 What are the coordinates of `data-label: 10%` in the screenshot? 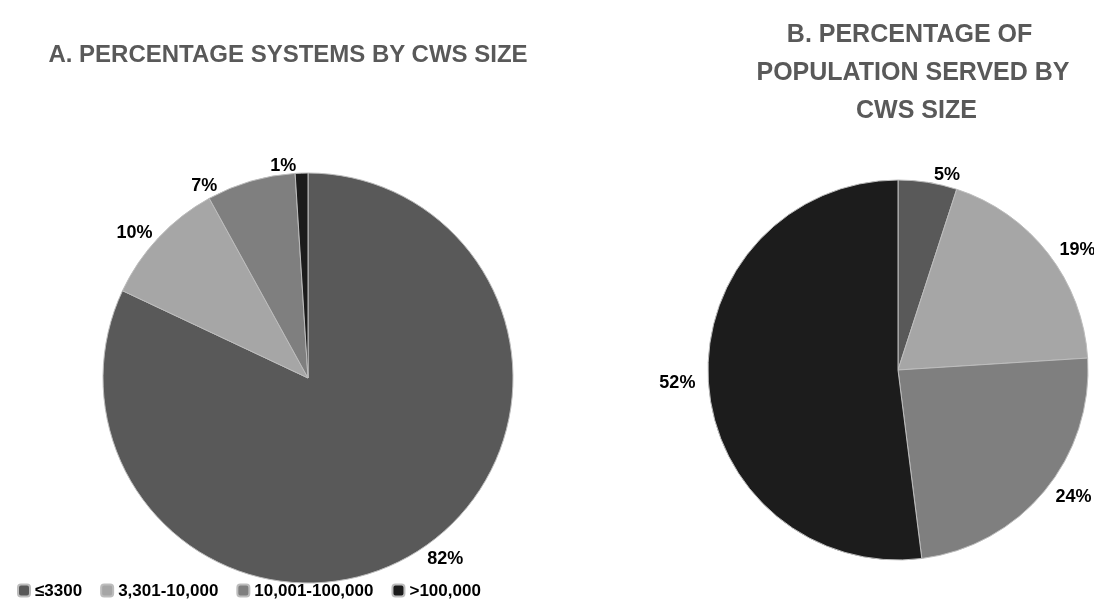 It's located at (134, 232).